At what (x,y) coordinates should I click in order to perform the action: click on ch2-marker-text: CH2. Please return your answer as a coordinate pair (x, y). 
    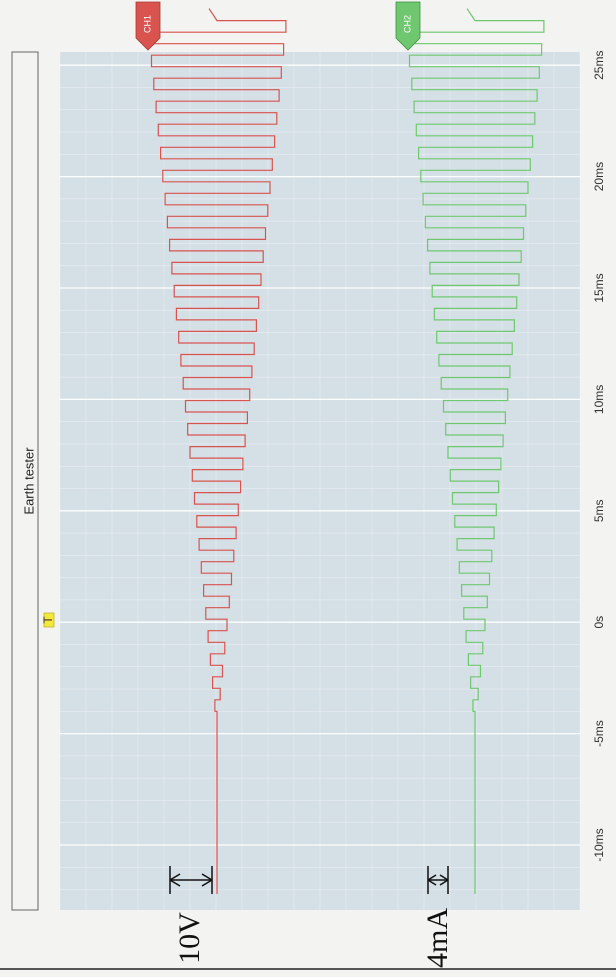
    Looking at the image, I should click on (407, 24).